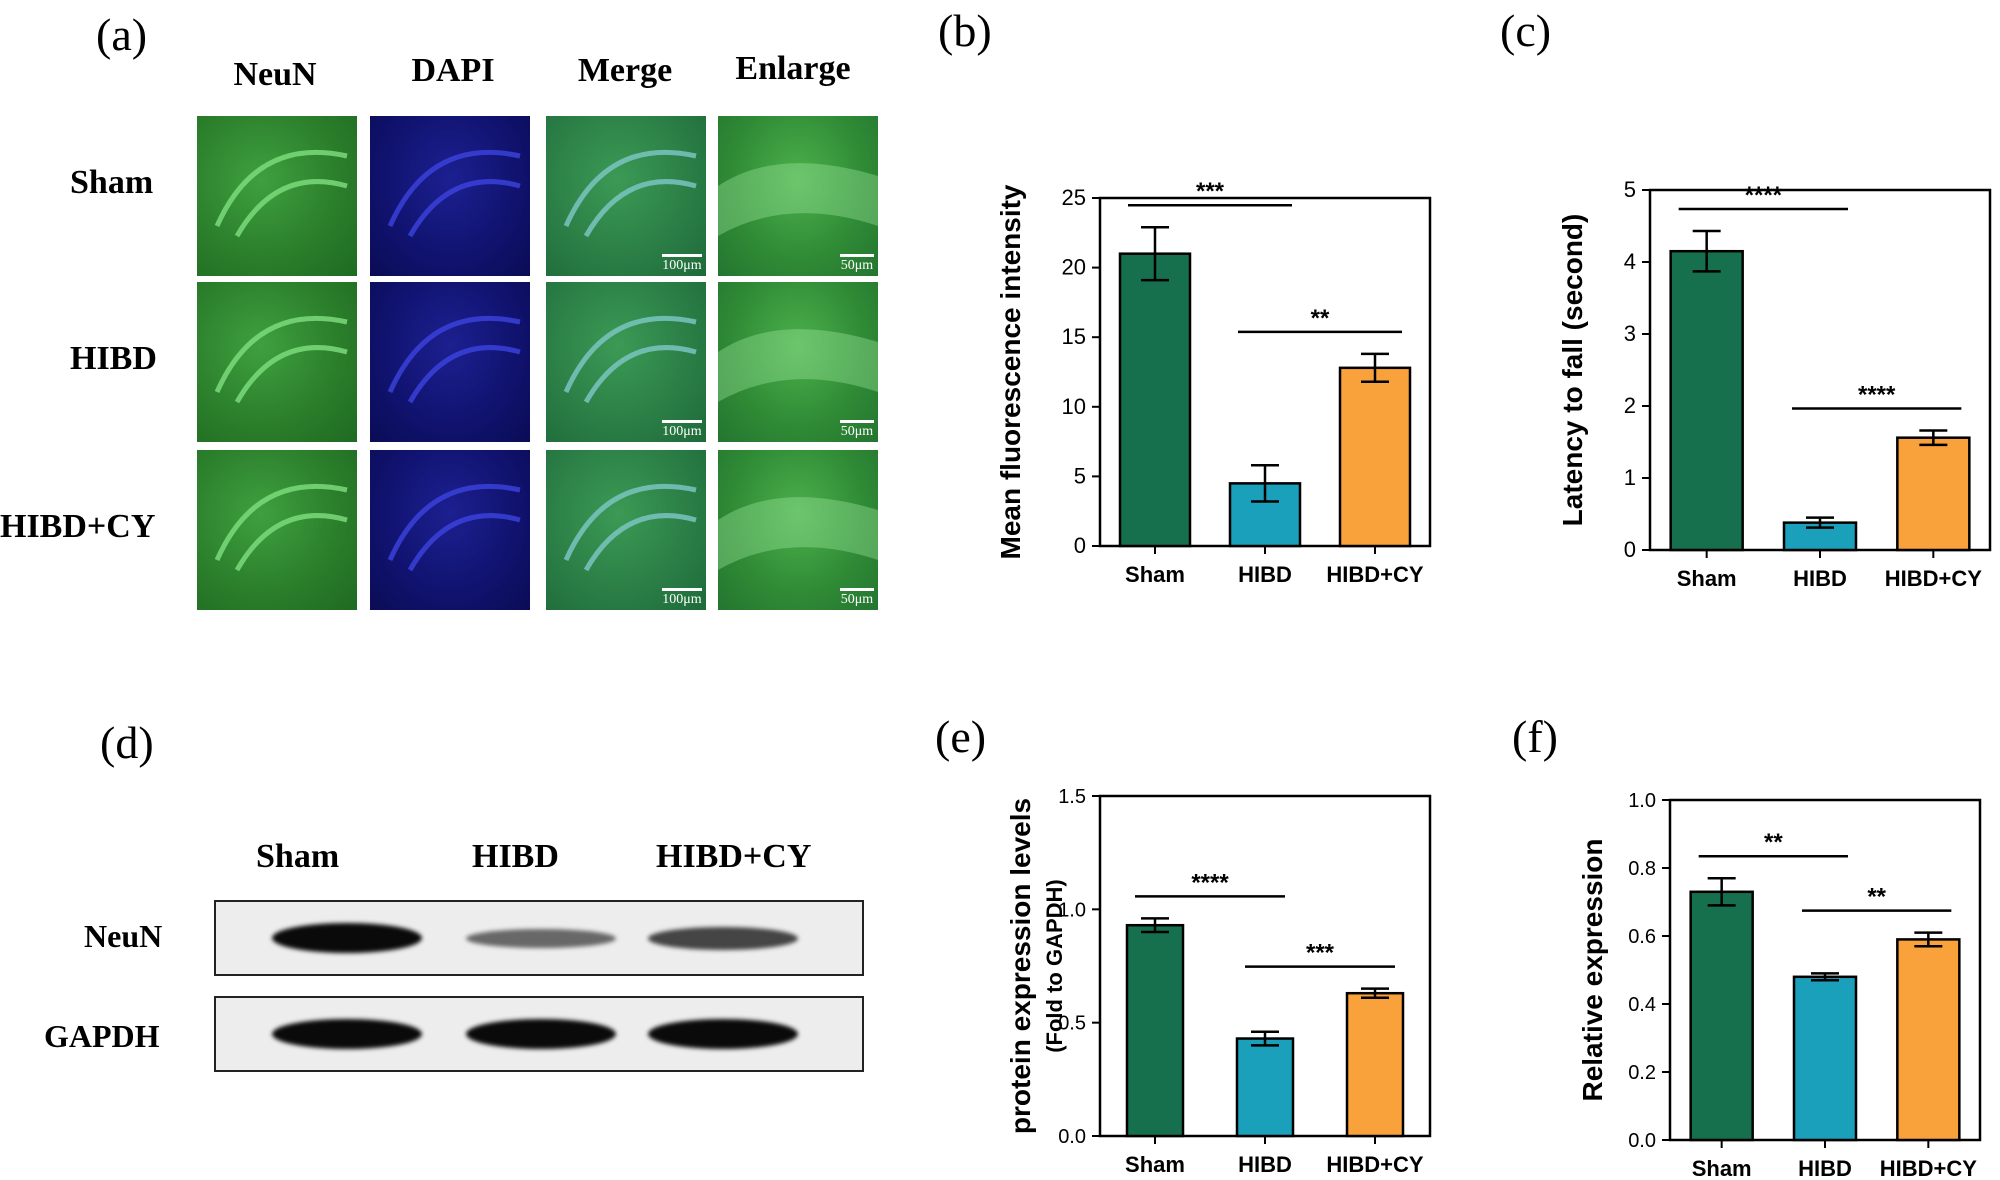  What do you see at coordinates (626, 362) in the screenshot?
I see `micrograph-hibd-merge: 100μm` at bounding box center [626, 362].